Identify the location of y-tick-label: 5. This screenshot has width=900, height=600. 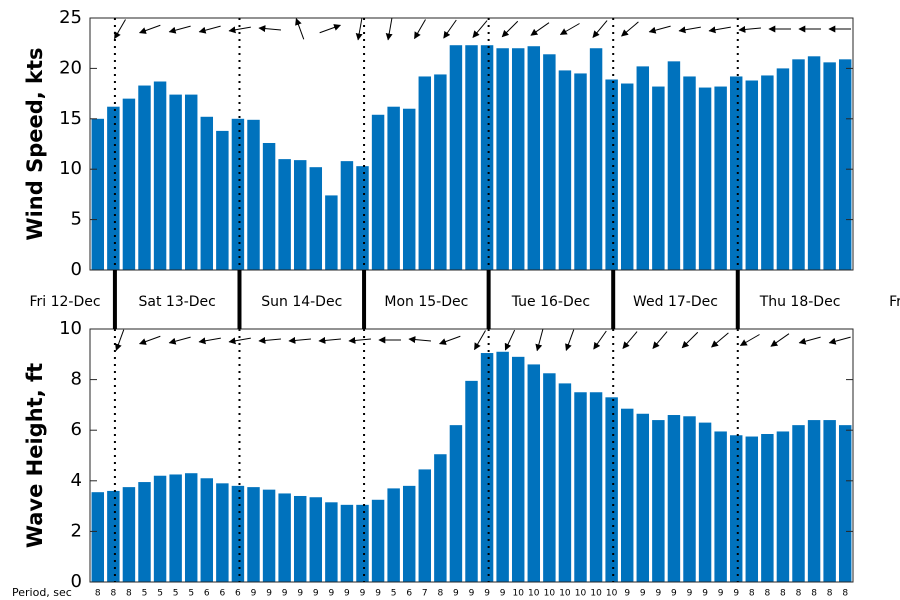
(76, 219).